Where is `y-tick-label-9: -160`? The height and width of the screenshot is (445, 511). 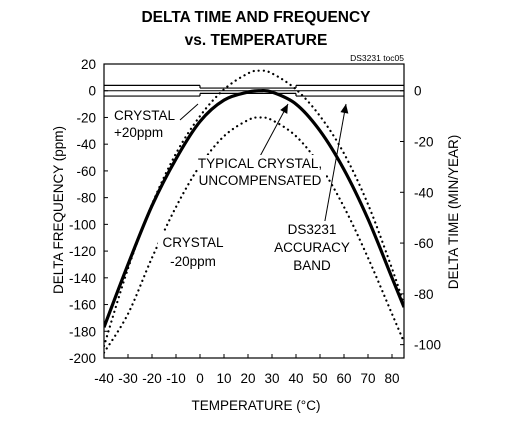 y-tick-label-9: -160 is located at coordinates (82, 305).